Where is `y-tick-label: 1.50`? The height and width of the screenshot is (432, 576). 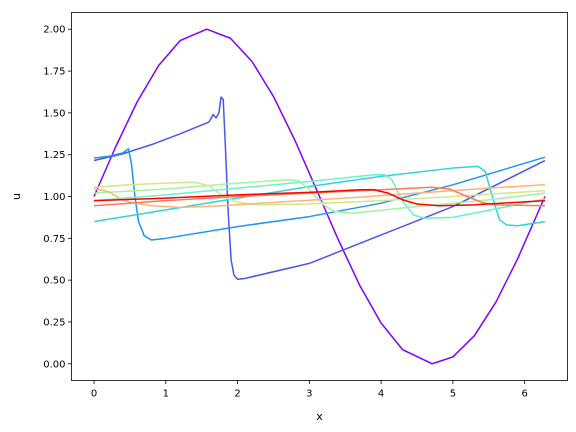 y-tick-label: 1.50 is located at coordinates (54, 113).